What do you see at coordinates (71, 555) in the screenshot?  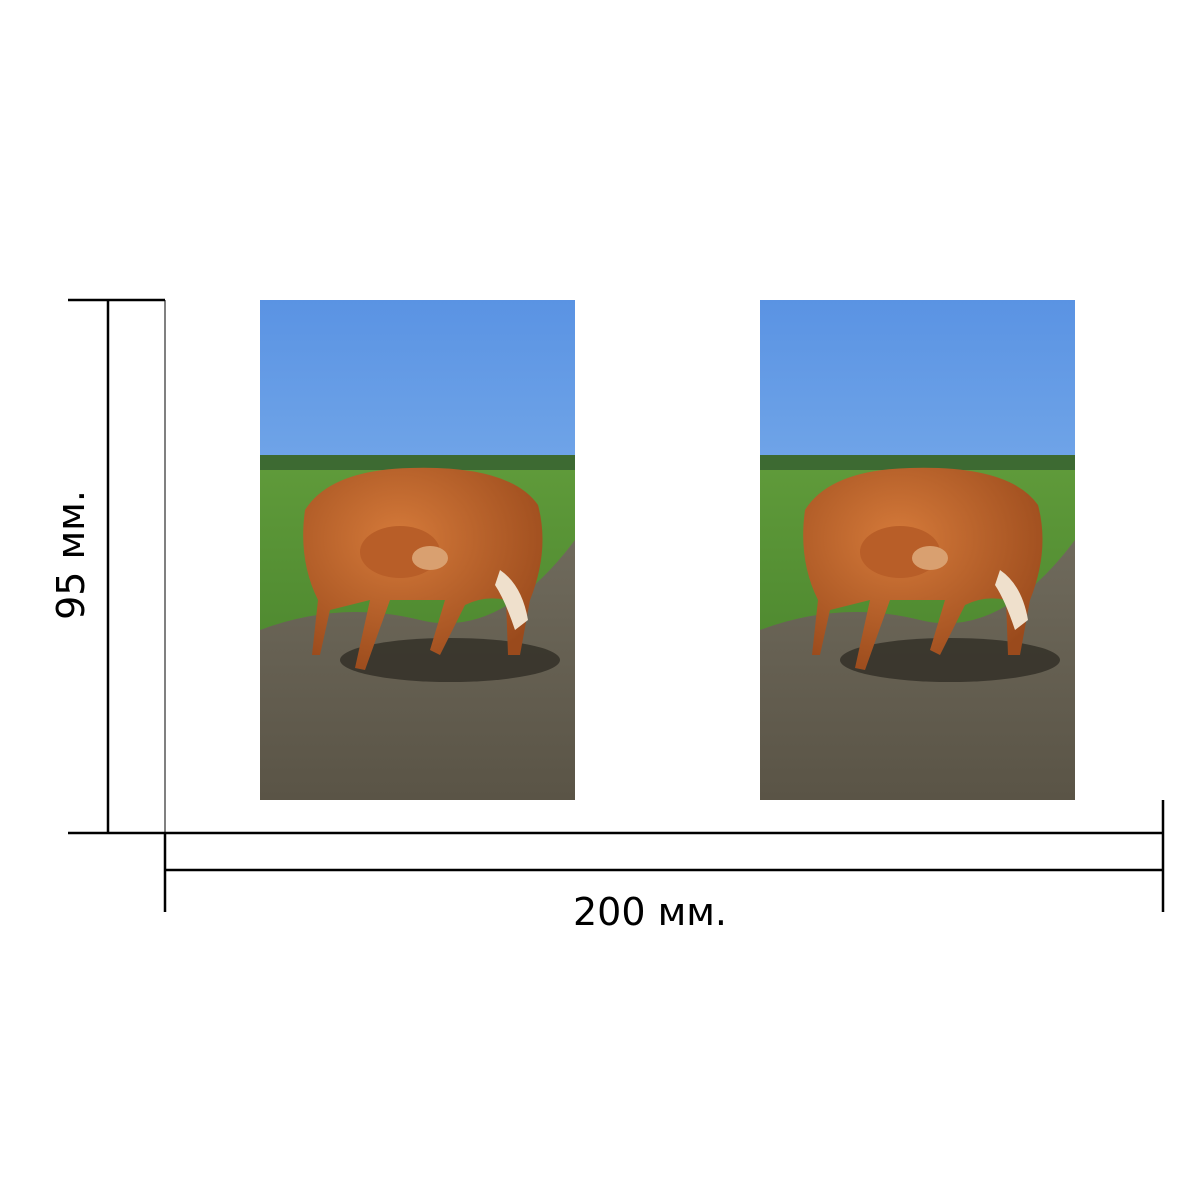 I see `height-label: 95 мм.` at bounding box center [71, 555].